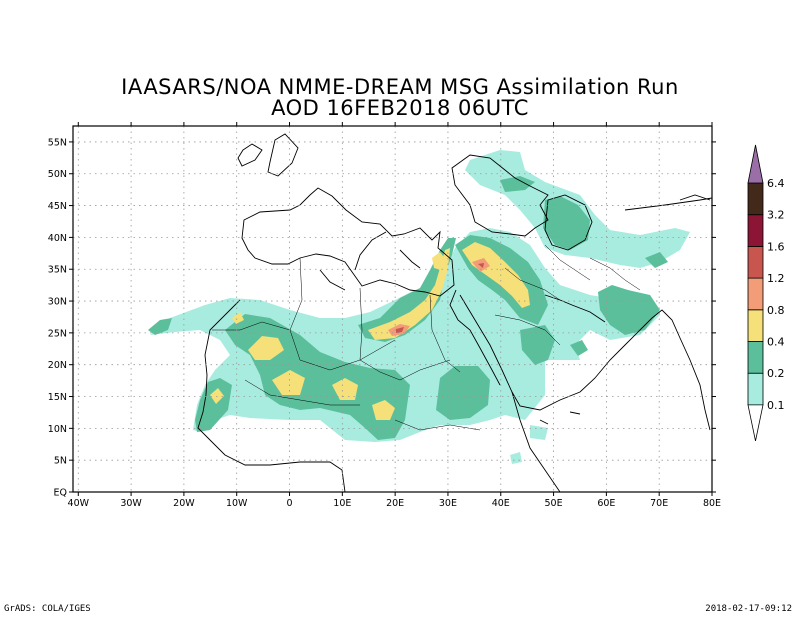 The image size is (800, 618). I want to click on colorbar-label: 3.2, so click(776, 215).